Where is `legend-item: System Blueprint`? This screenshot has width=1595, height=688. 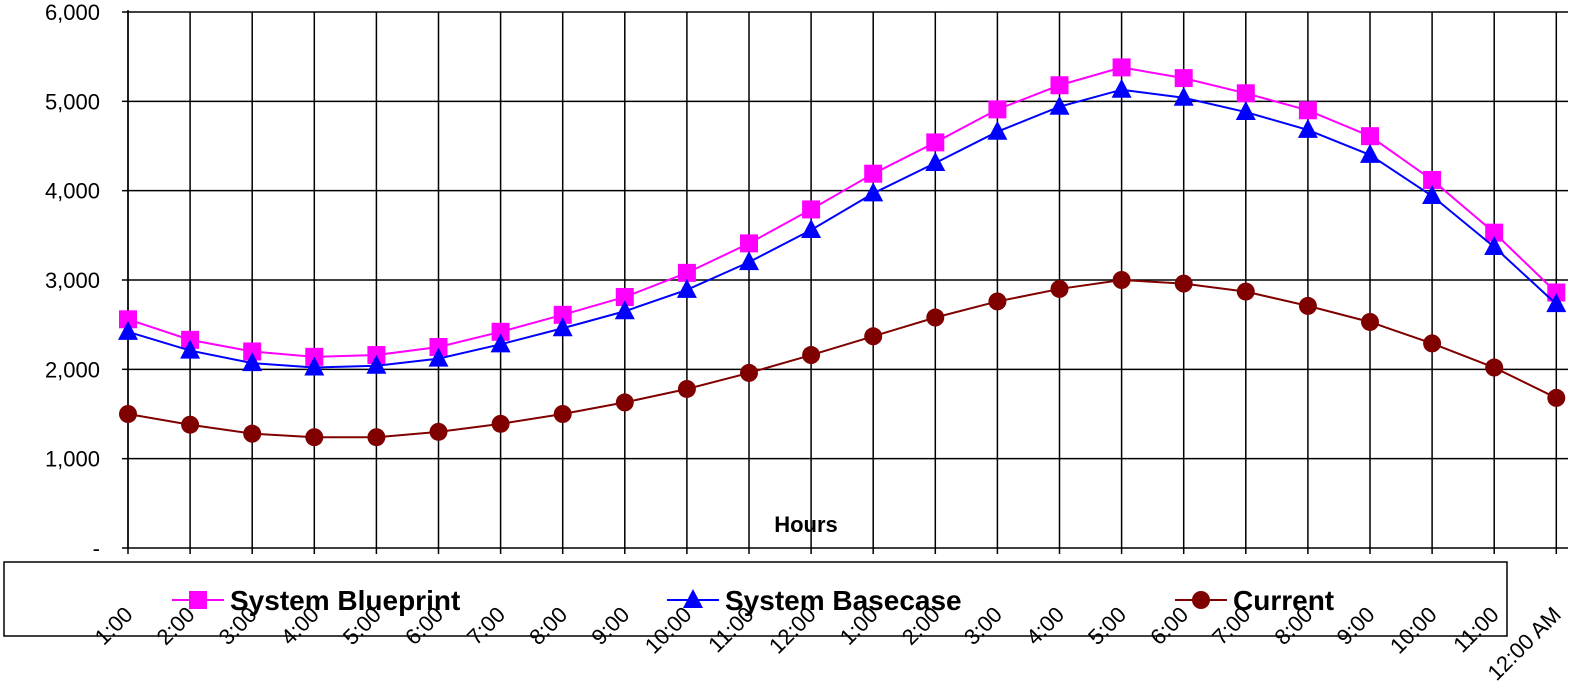
legend-item: System Blueprint is located at coordinates (316, 600).